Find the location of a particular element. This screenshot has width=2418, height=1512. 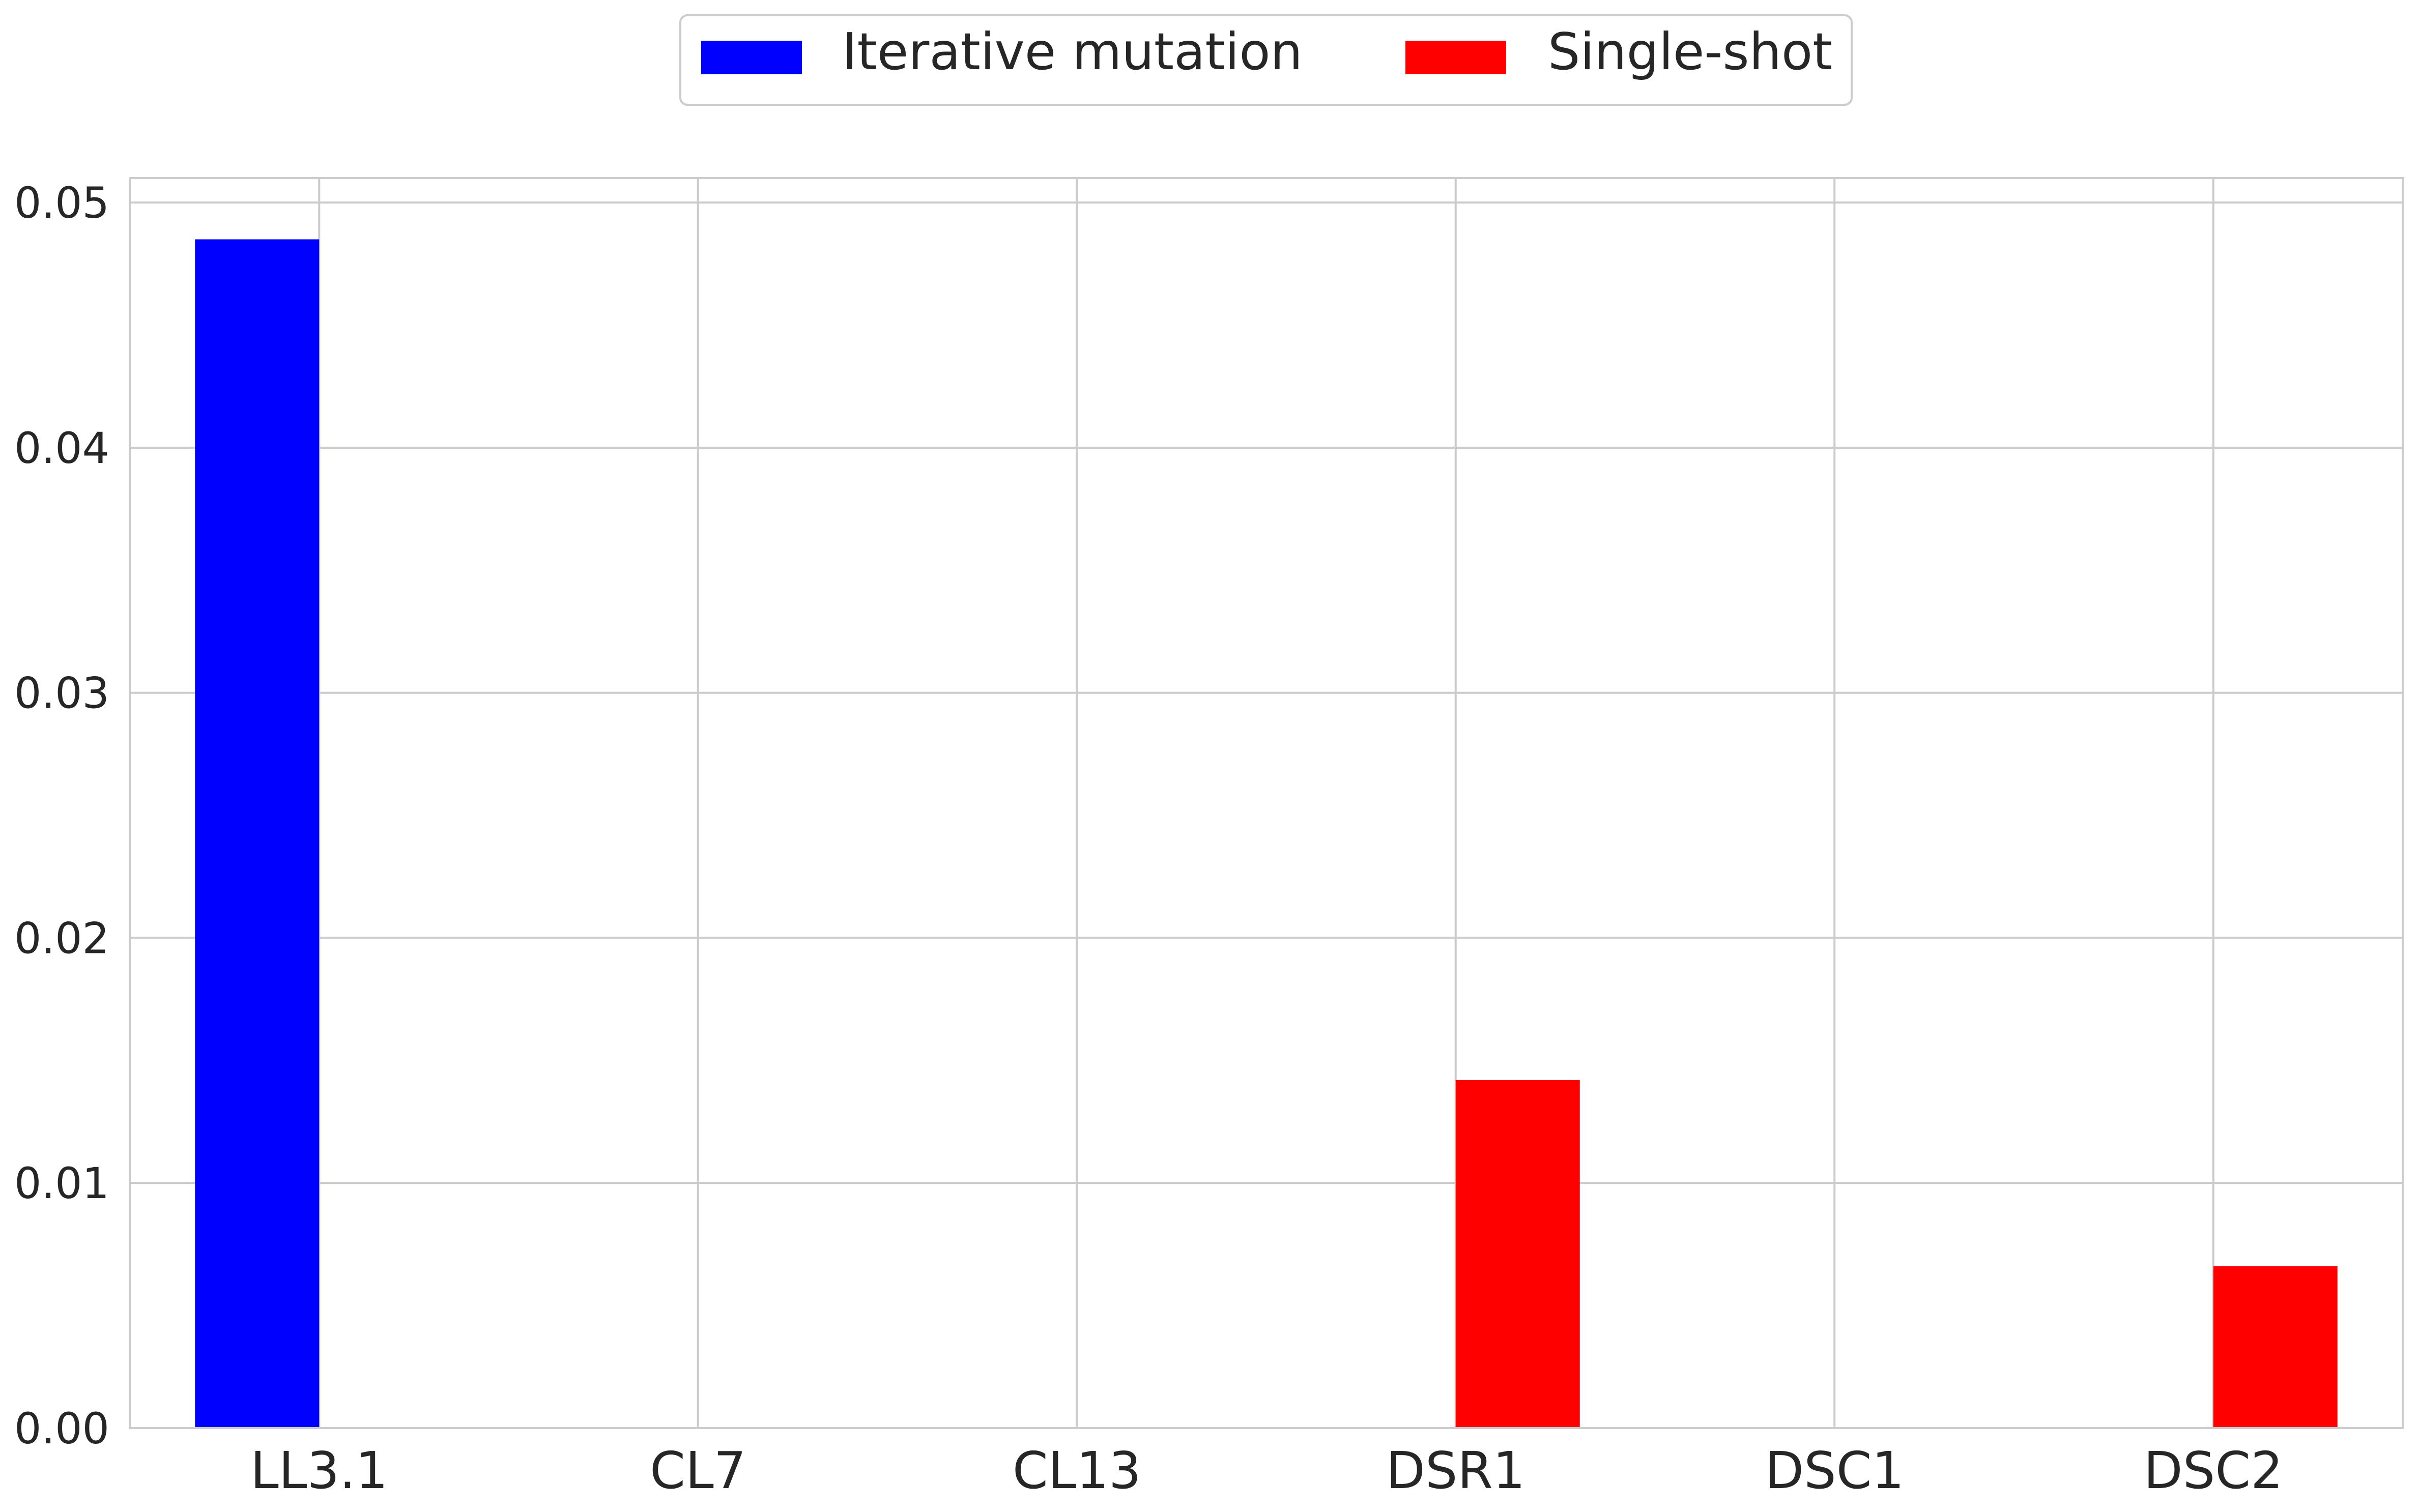

y-tick-label: 0.04 is located at coordinates (61, 448).